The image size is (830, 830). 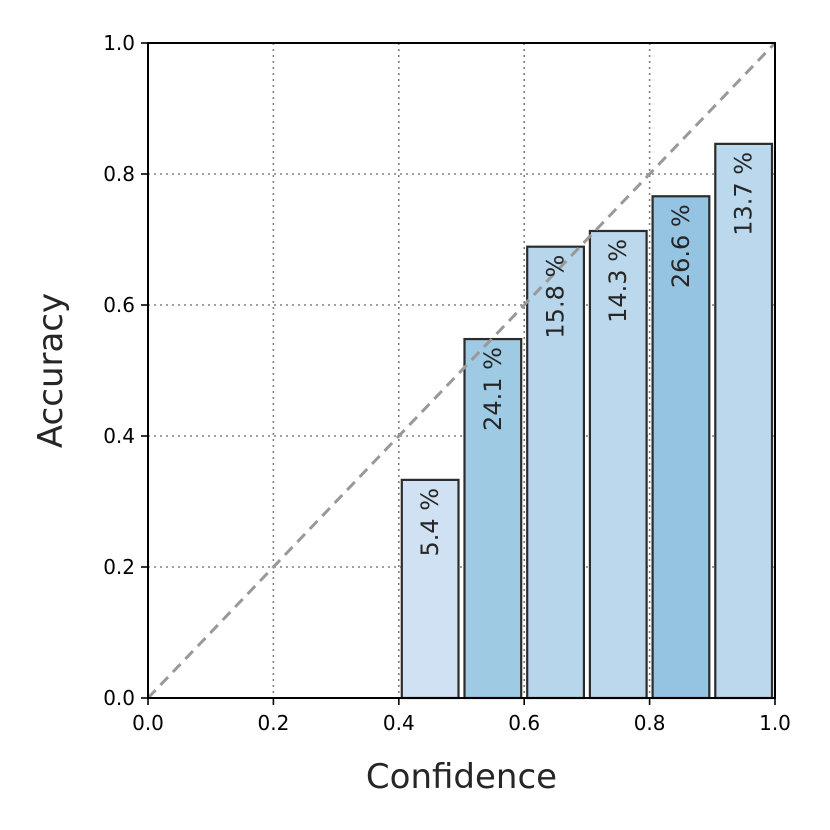 I want to click on y-tick-label: 1.0, so click(x=119, y=43).